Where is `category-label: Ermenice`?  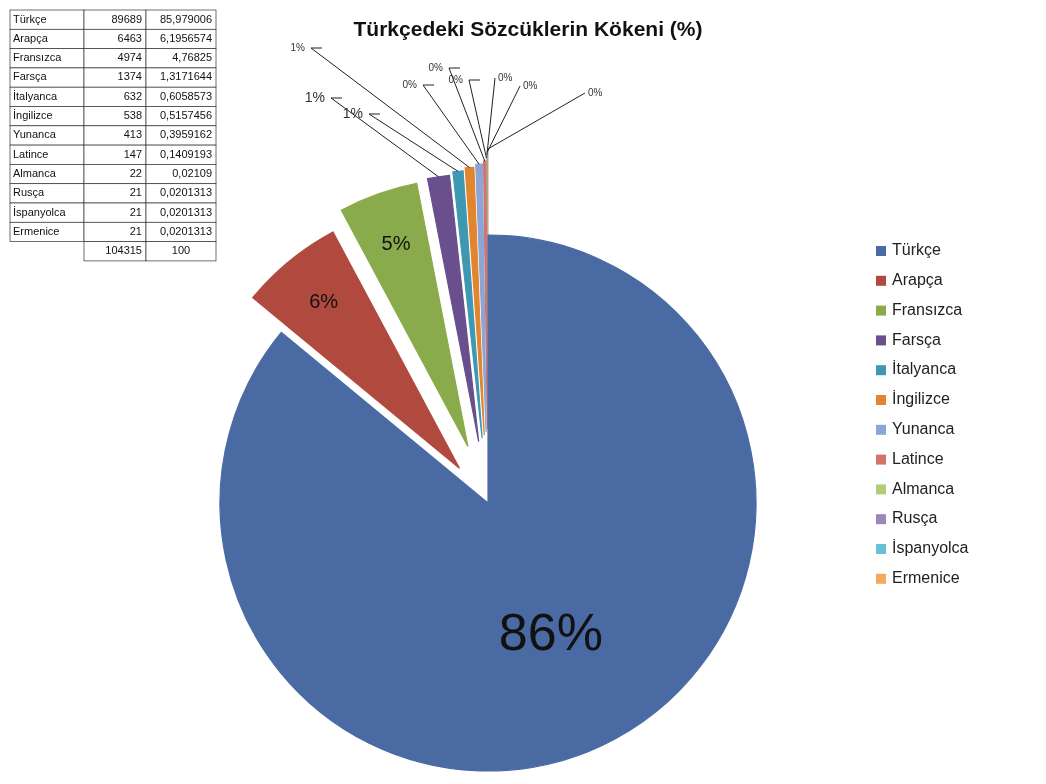
category-label: Ermenice is located at coordinates (36, 230).